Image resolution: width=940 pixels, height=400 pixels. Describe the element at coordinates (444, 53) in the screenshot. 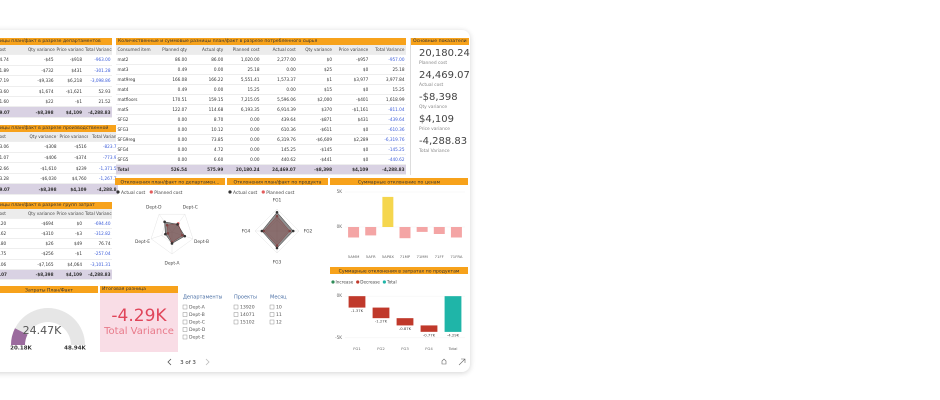

I see `kpi-value: 20,180.24` at that location.